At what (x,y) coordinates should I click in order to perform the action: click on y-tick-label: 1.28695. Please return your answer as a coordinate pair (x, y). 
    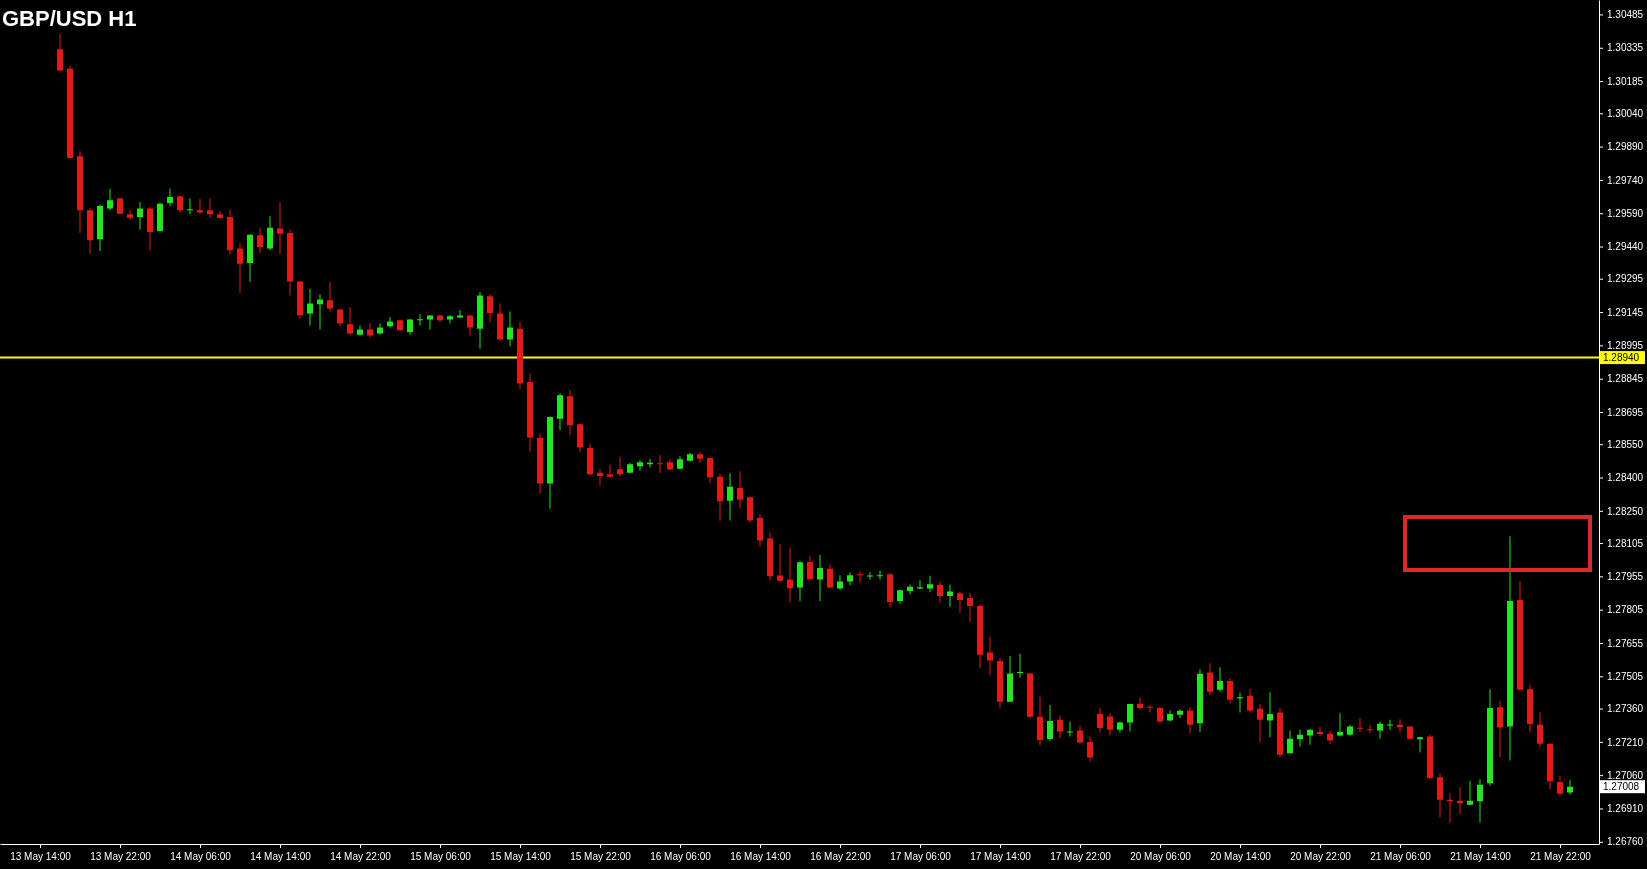
    Looking at the image, I should click on (1625, 412).